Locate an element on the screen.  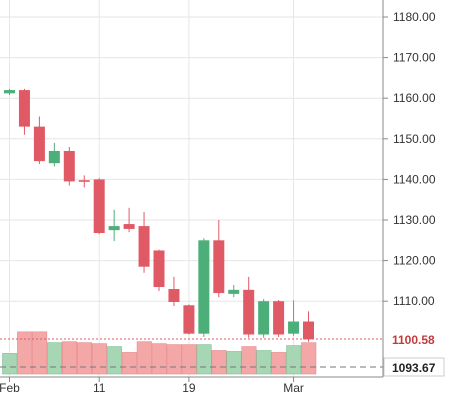
x-tick-label: 11 is located at coordinates (99, 388).